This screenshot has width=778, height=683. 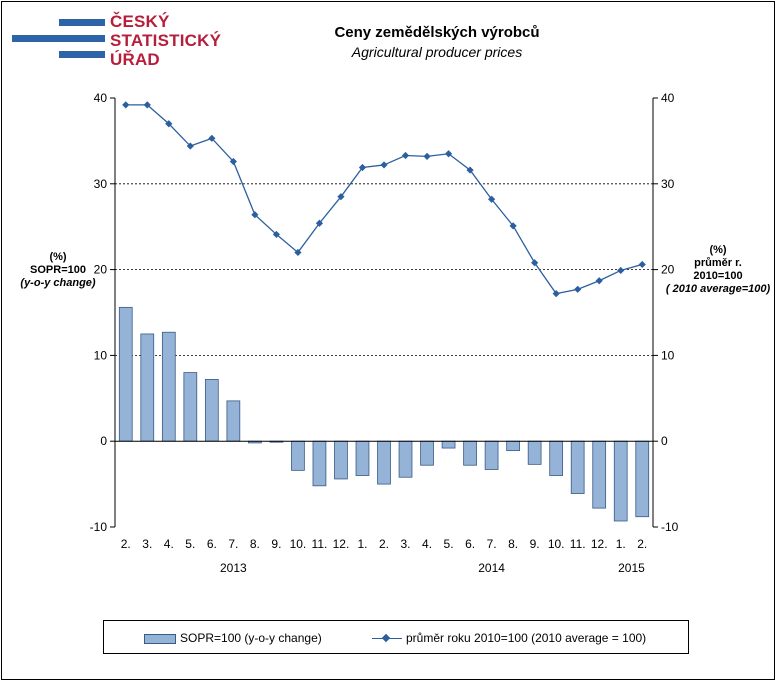 I want to click on right-axis-label-line: 2010=100, so click(x=718, y=276).